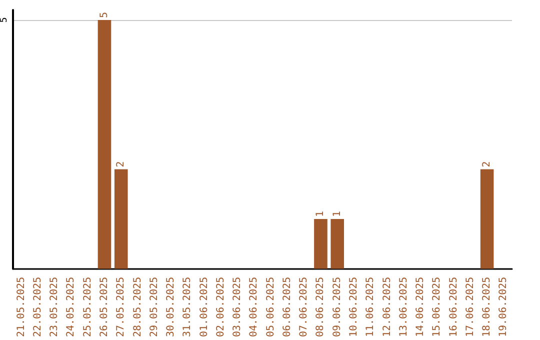 The width and height of the screenshot is (540, 340). What do you see at coordinates (121, 307) in the screenshot?
I see `x-tick-label: 27.05.2025` at bounding box center [121, 307].